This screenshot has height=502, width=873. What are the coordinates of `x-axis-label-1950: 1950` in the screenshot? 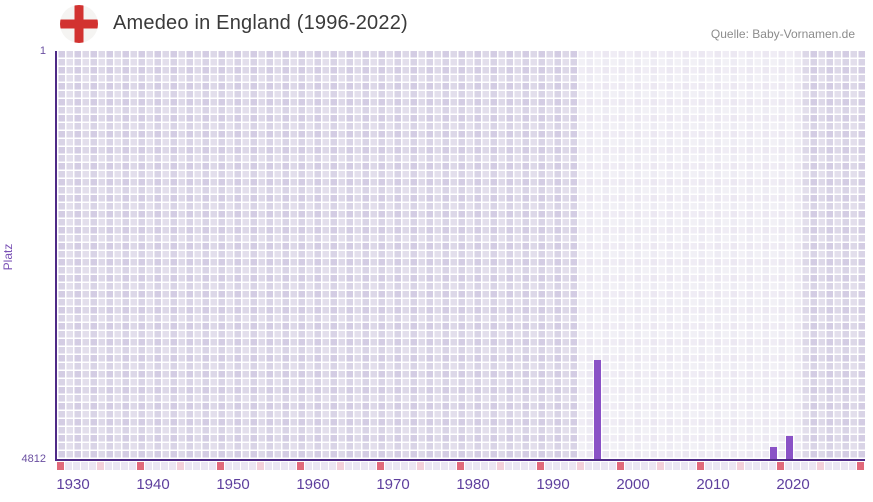 It's located at (233, 484).